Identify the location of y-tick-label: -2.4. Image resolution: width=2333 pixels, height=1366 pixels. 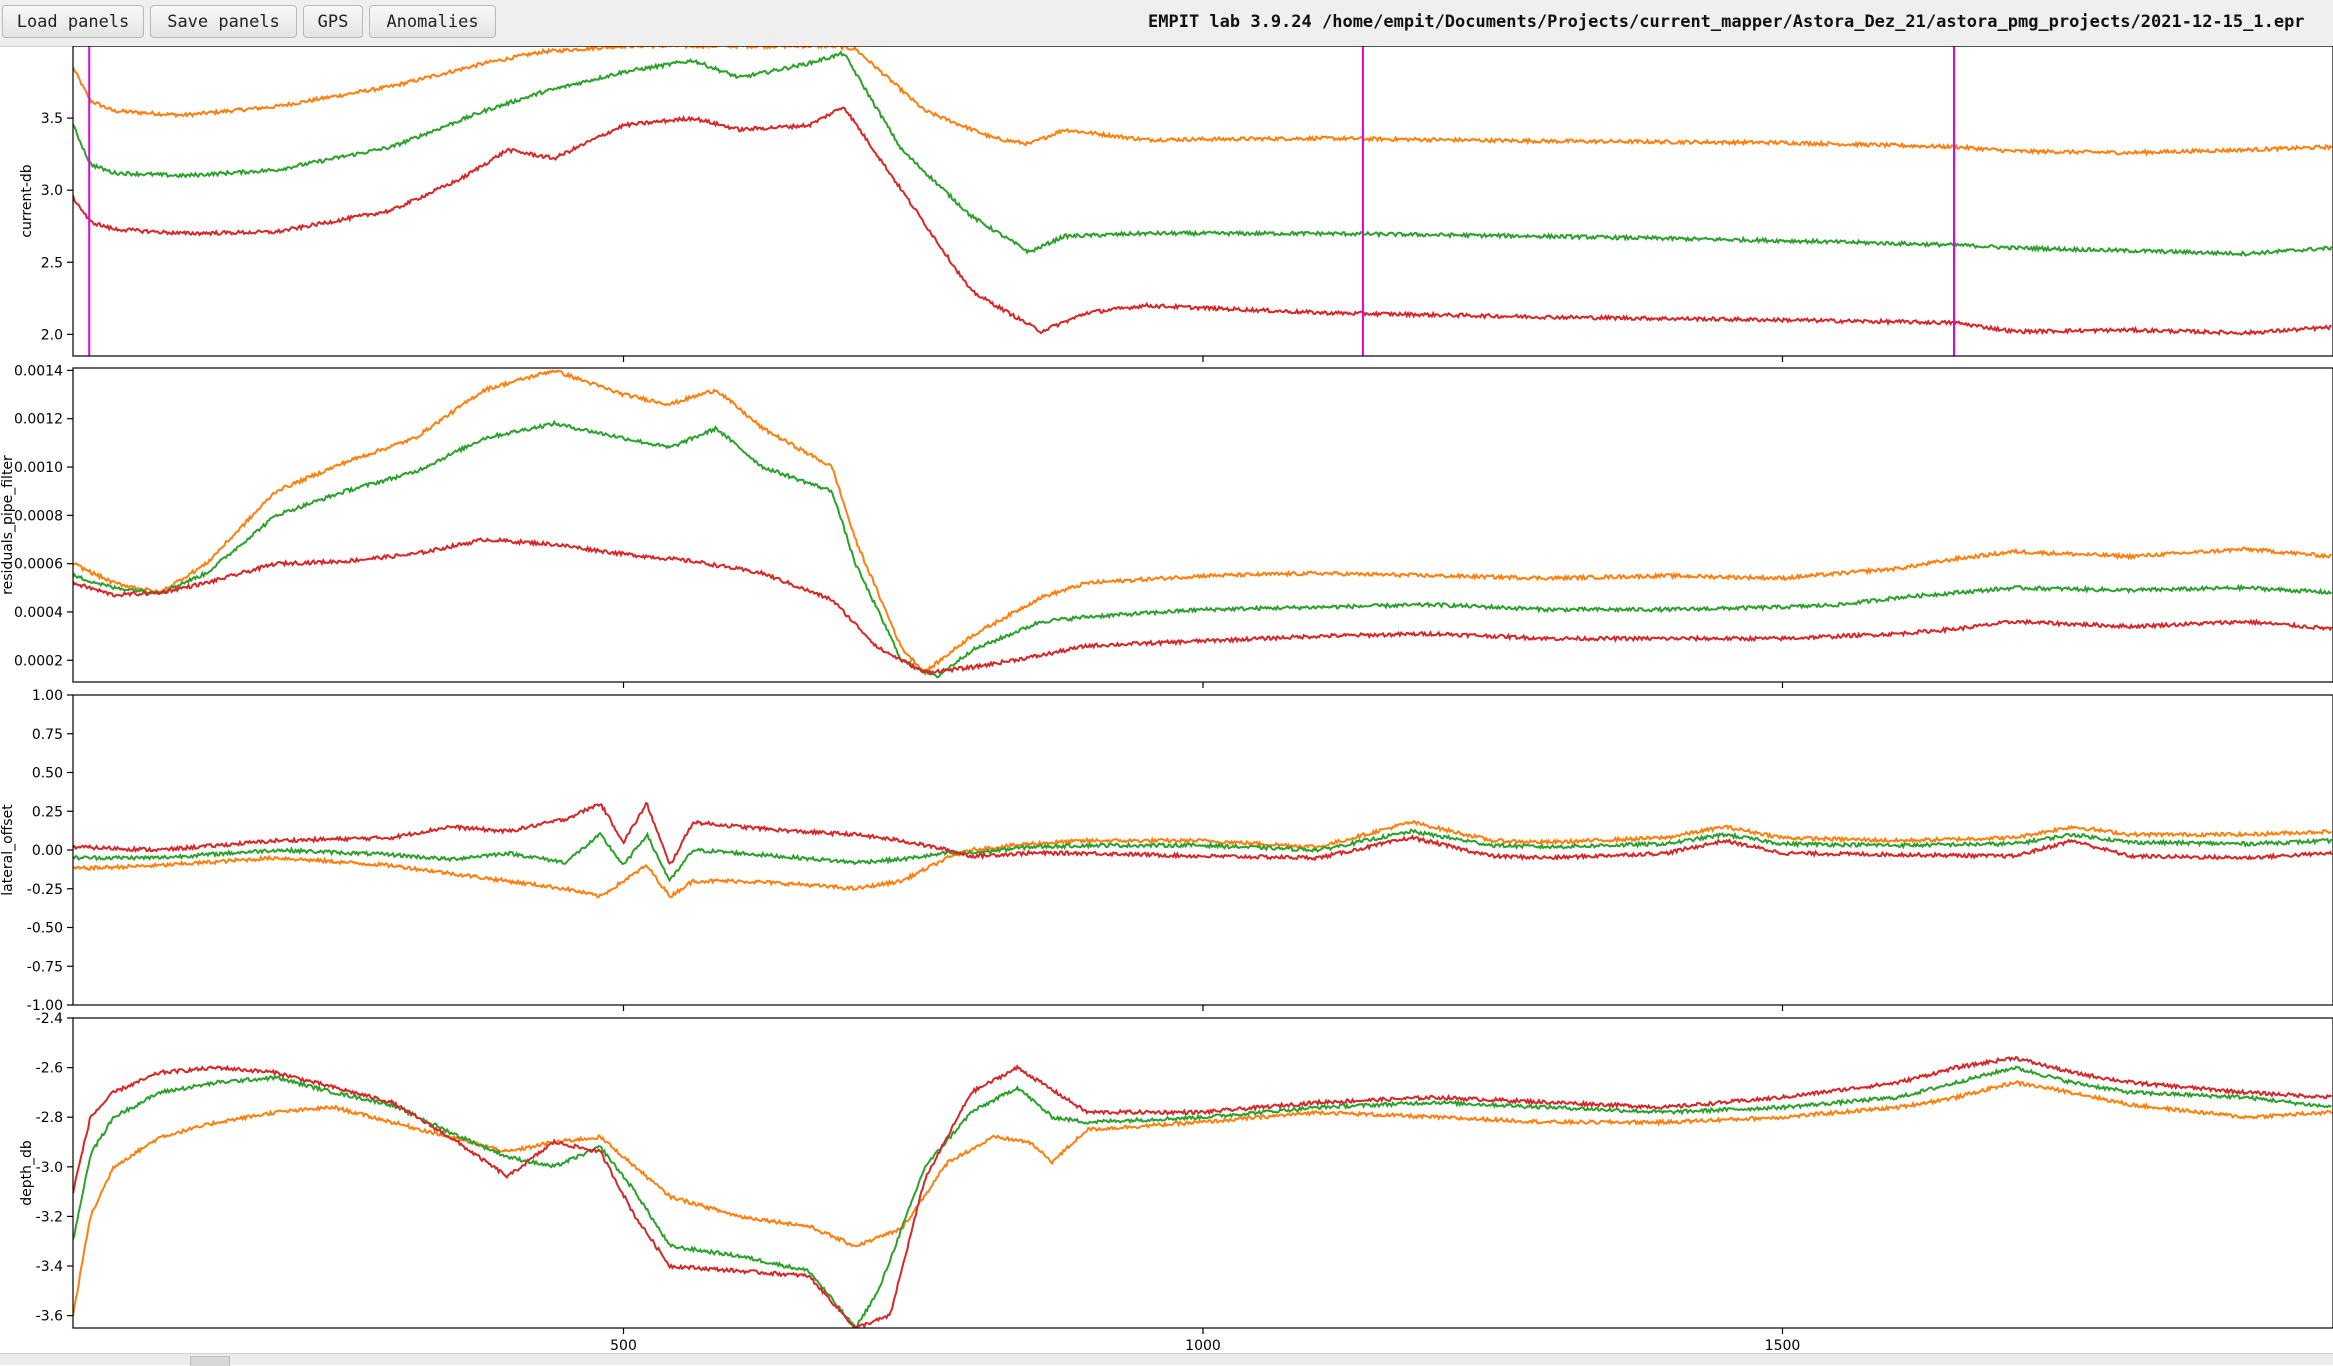
(49, 1019).